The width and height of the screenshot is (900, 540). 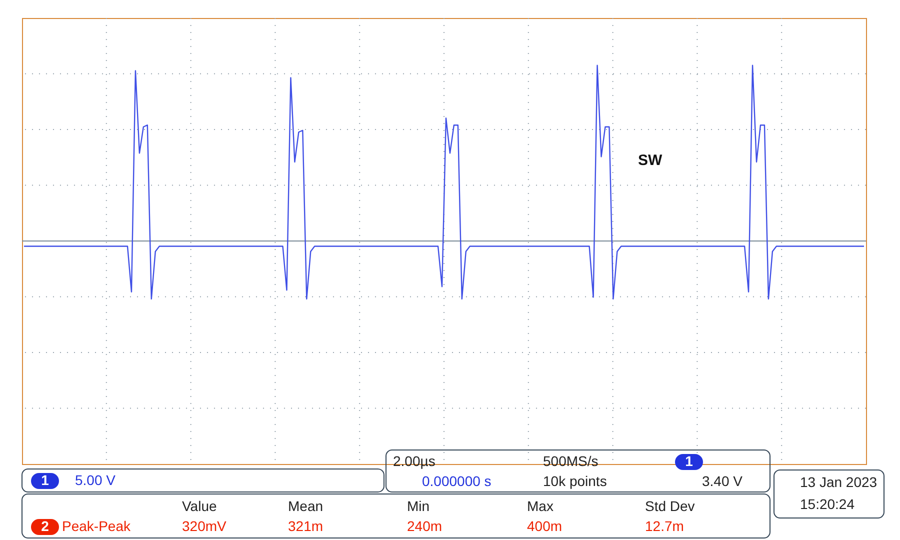 I want to click on text: Max, so click(x=540, y=506).